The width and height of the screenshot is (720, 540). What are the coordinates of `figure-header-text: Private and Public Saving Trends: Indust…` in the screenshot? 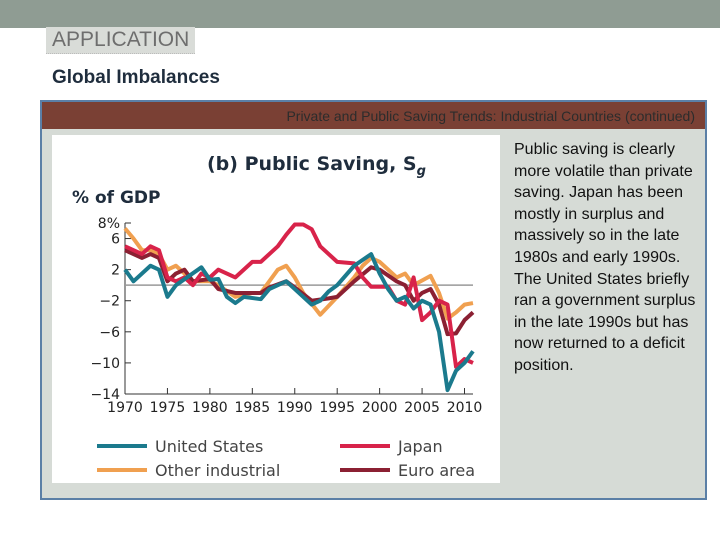 It's located at (490, 116).